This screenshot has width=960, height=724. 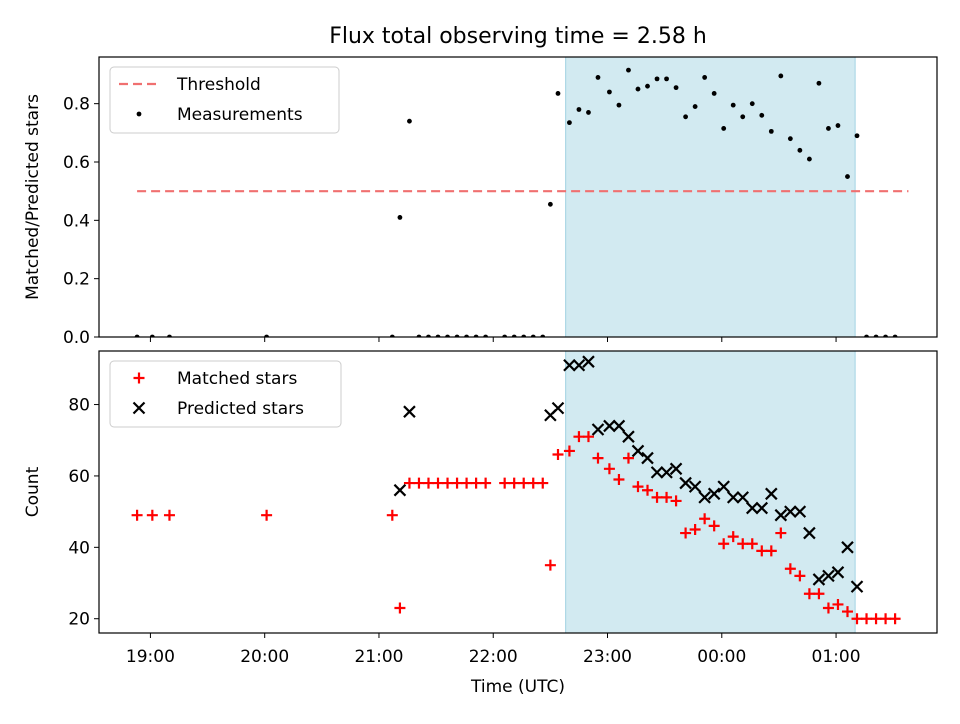 I want to click on x-tick-label: 23:00, so click(x=607, y=657).